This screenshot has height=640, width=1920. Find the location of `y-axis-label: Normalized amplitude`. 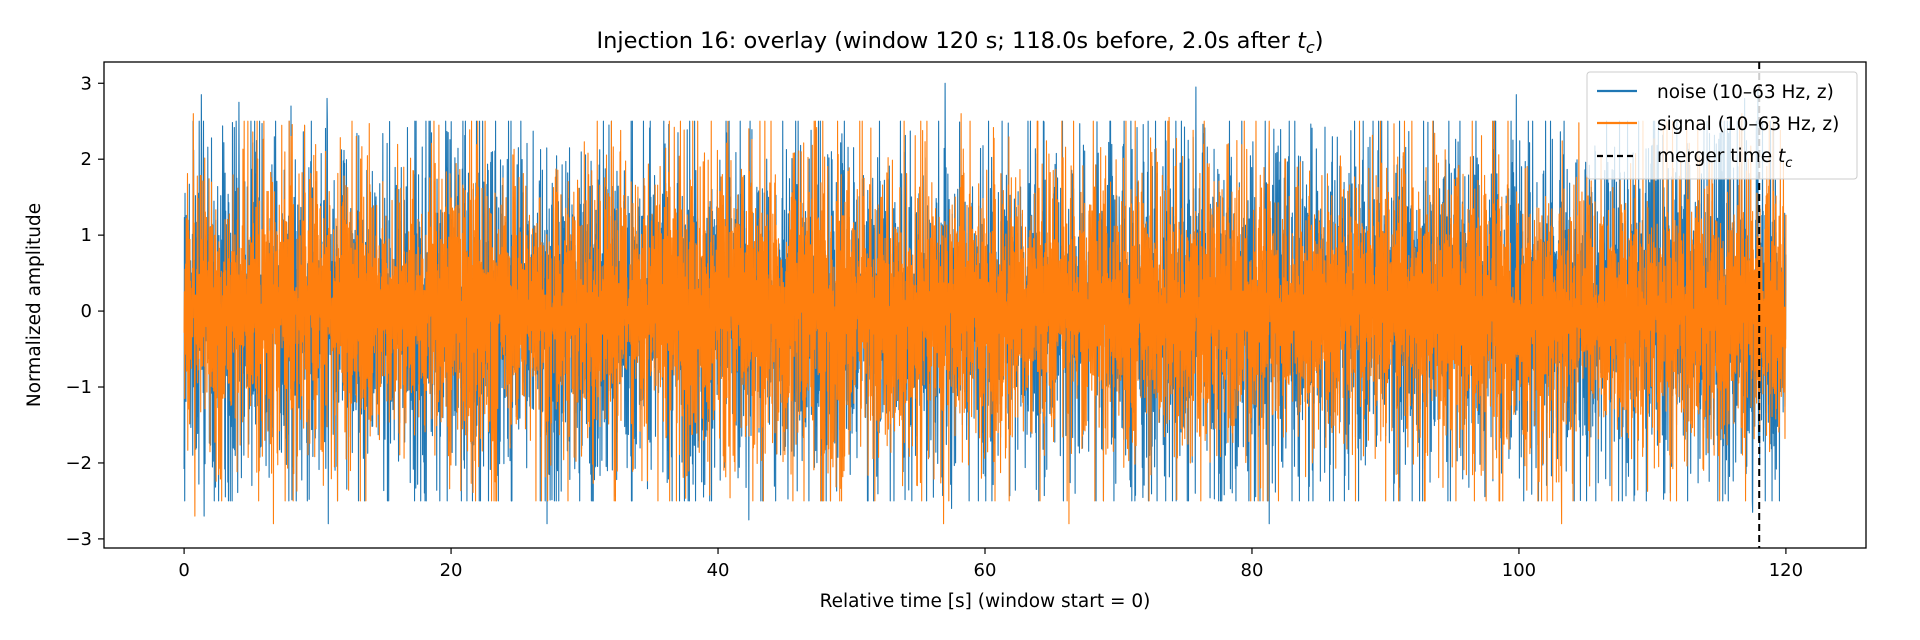

y-axis-label: Normalized amplitude is located at coordinates (34, 305).